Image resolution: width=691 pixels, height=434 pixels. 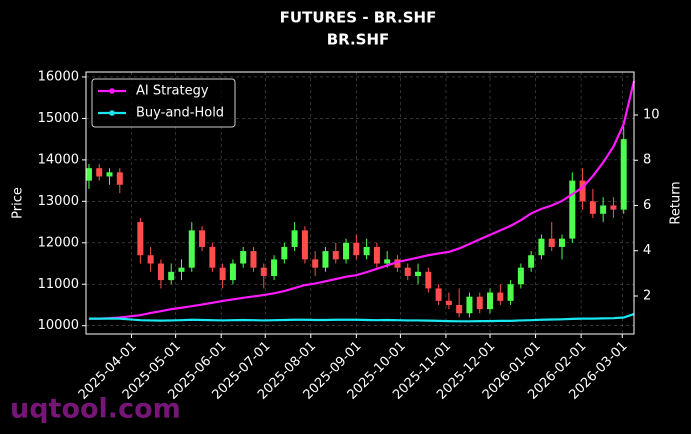 What do you see at coordinates (172, 91) in the screenshot?
I see `legend-label: AI Strategy` at bounding box center [172, 91].